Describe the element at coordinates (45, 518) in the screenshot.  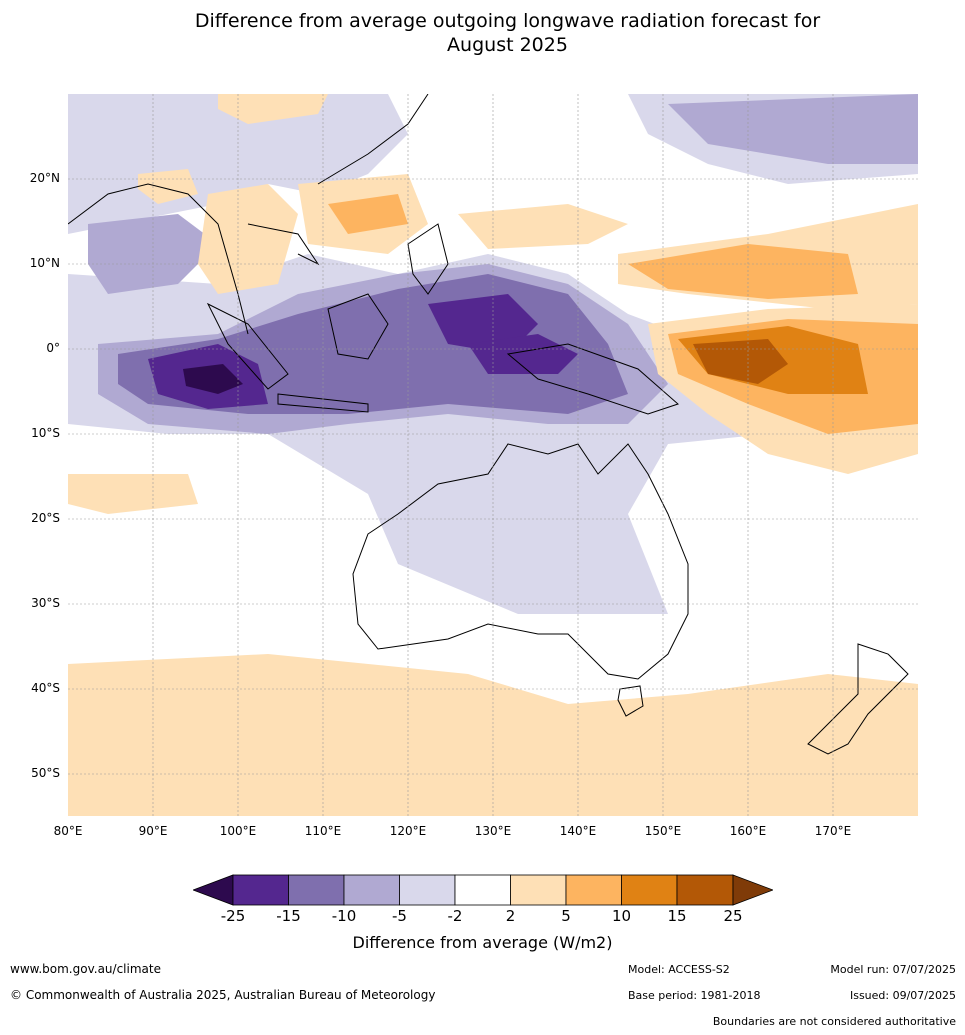
I see `lat-label-20s: 20°S` at that location.